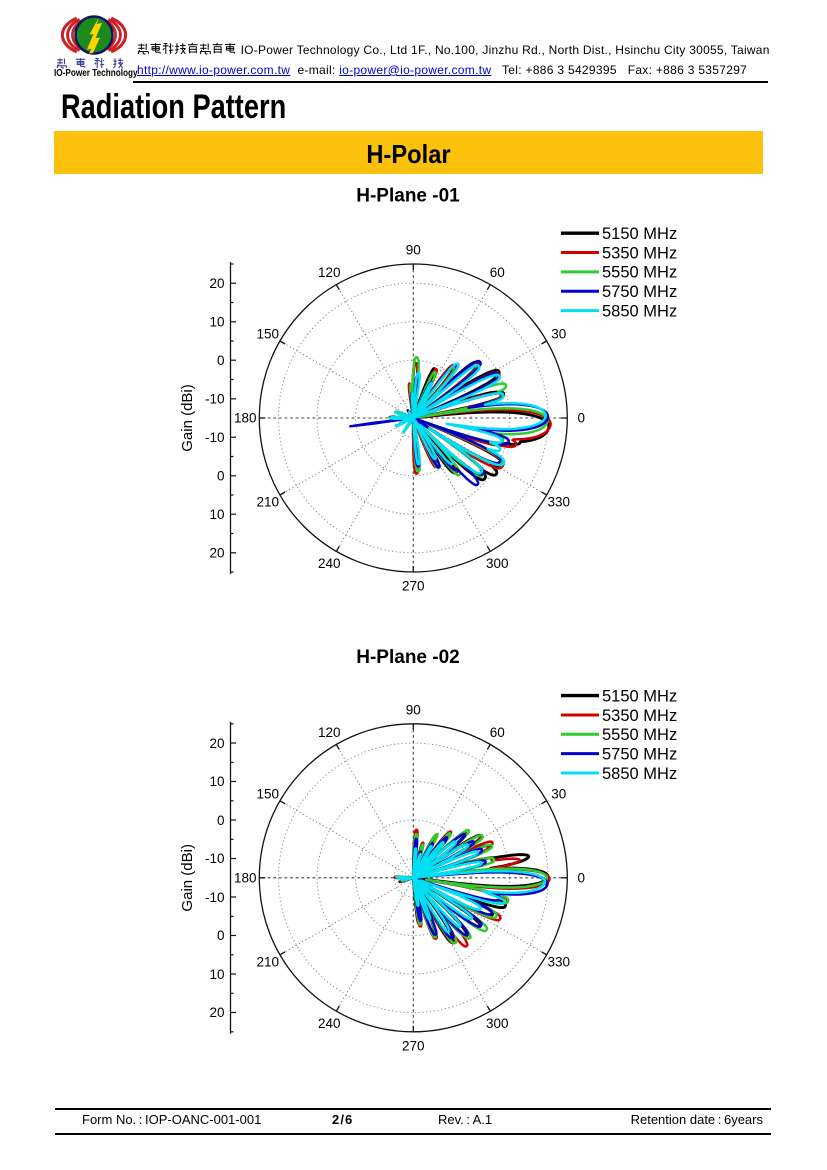  I want to click on svg-text: H-Plane -02, so click(407, 657).